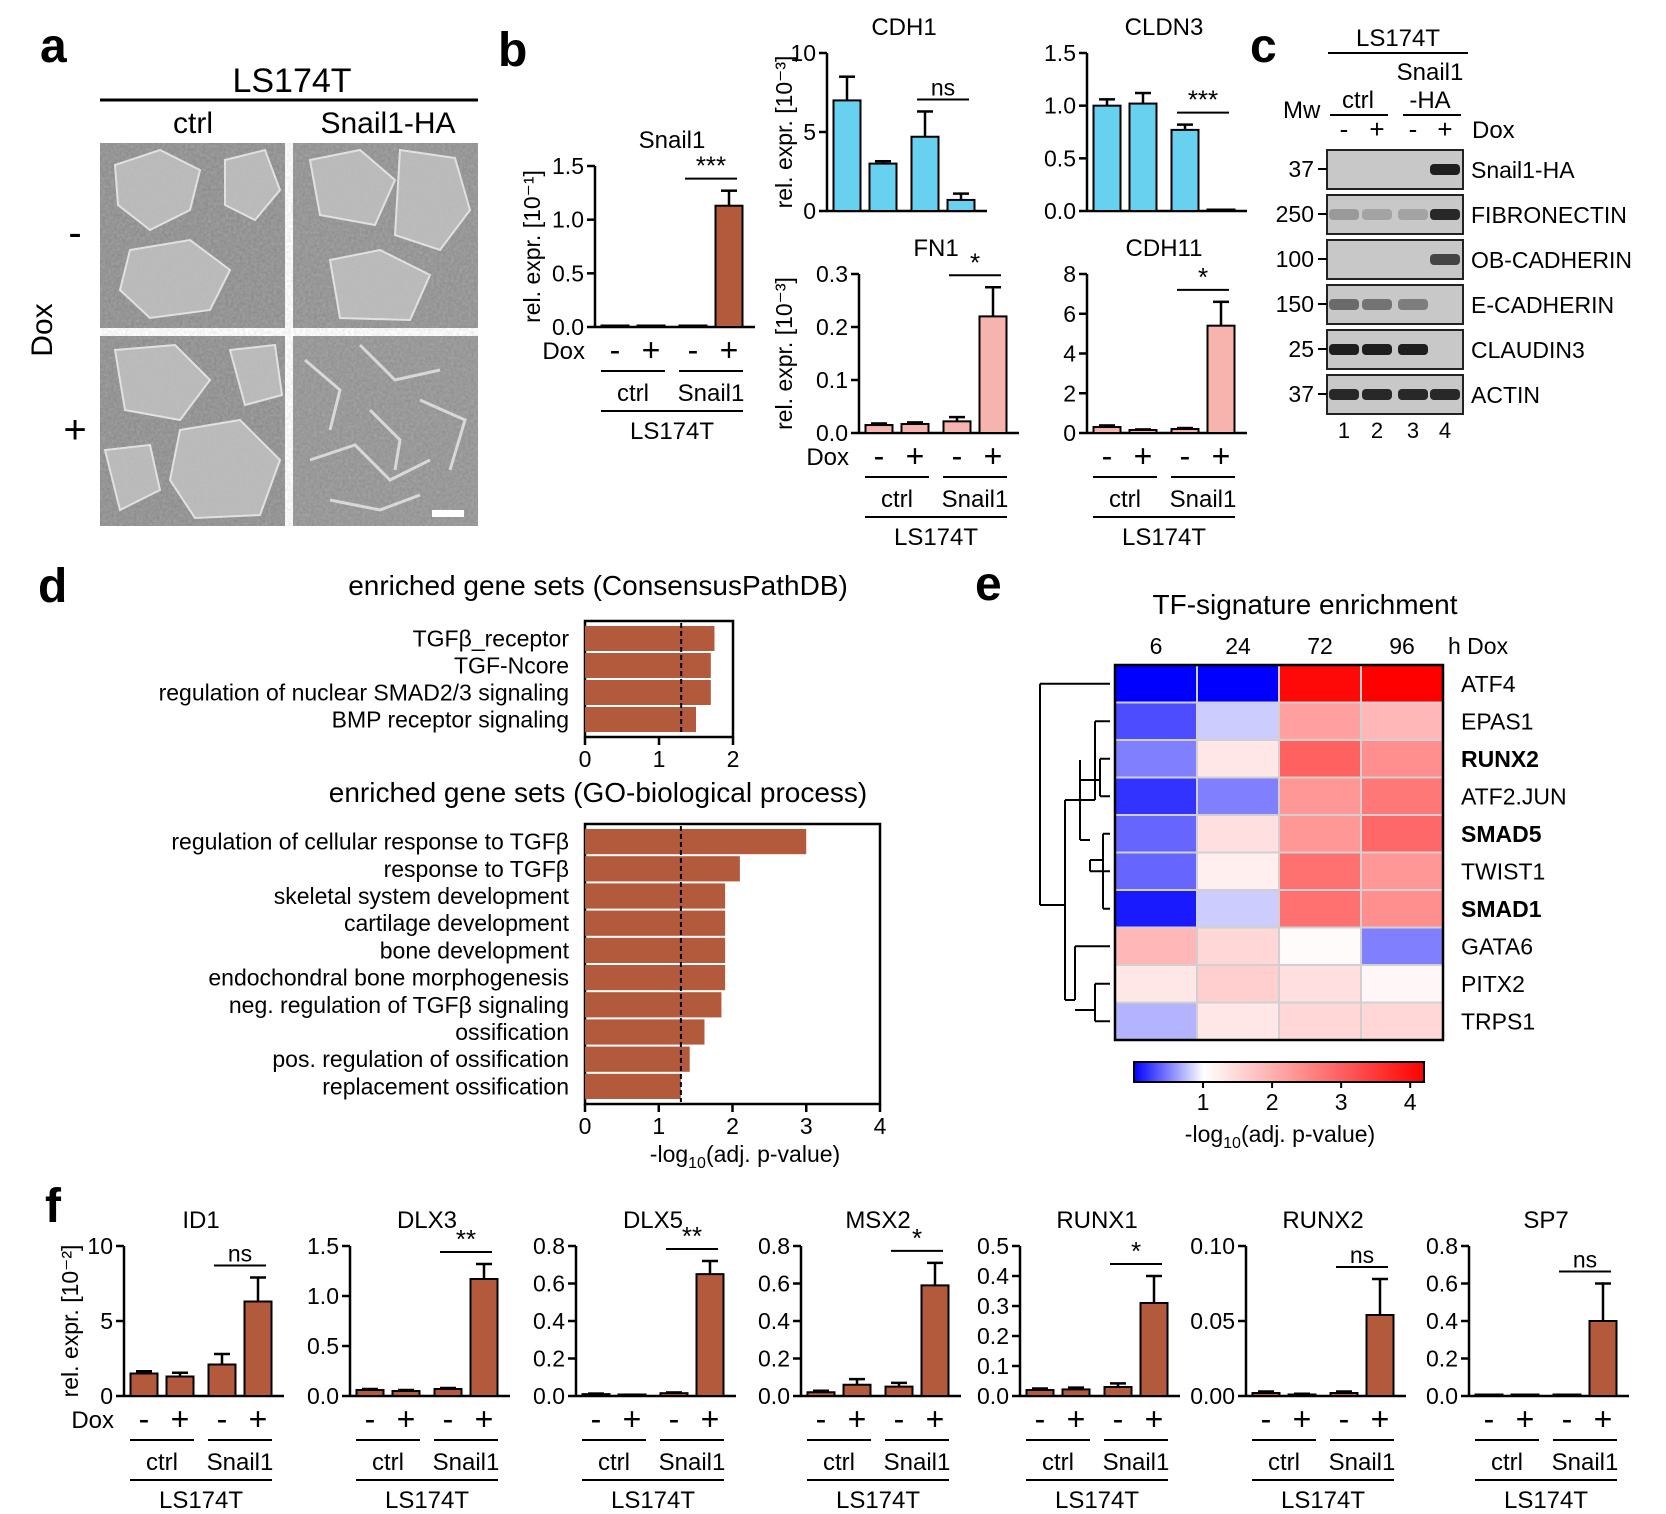 This screenshot has width=1666, height=1514. Describe the element at coordinates (806, 1126) in the screenshot. I see `x-tick-label: 3` at that location.